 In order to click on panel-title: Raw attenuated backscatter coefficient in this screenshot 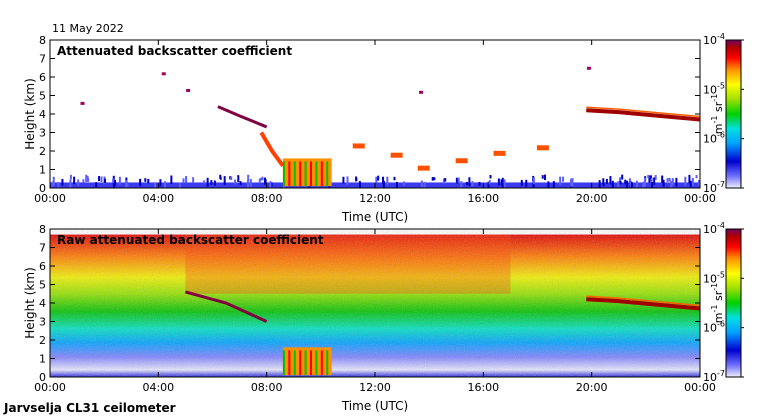, I will do `click(190, 240)`.